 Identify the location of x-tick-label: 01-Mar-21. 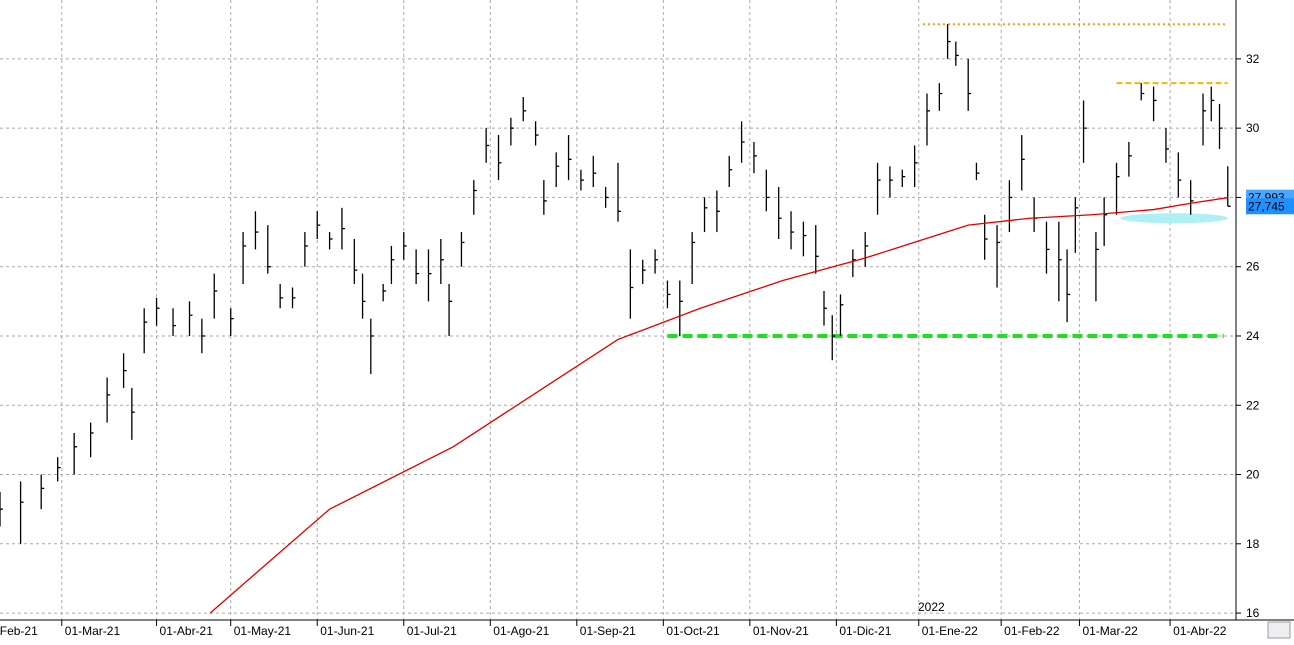
(93, 631).